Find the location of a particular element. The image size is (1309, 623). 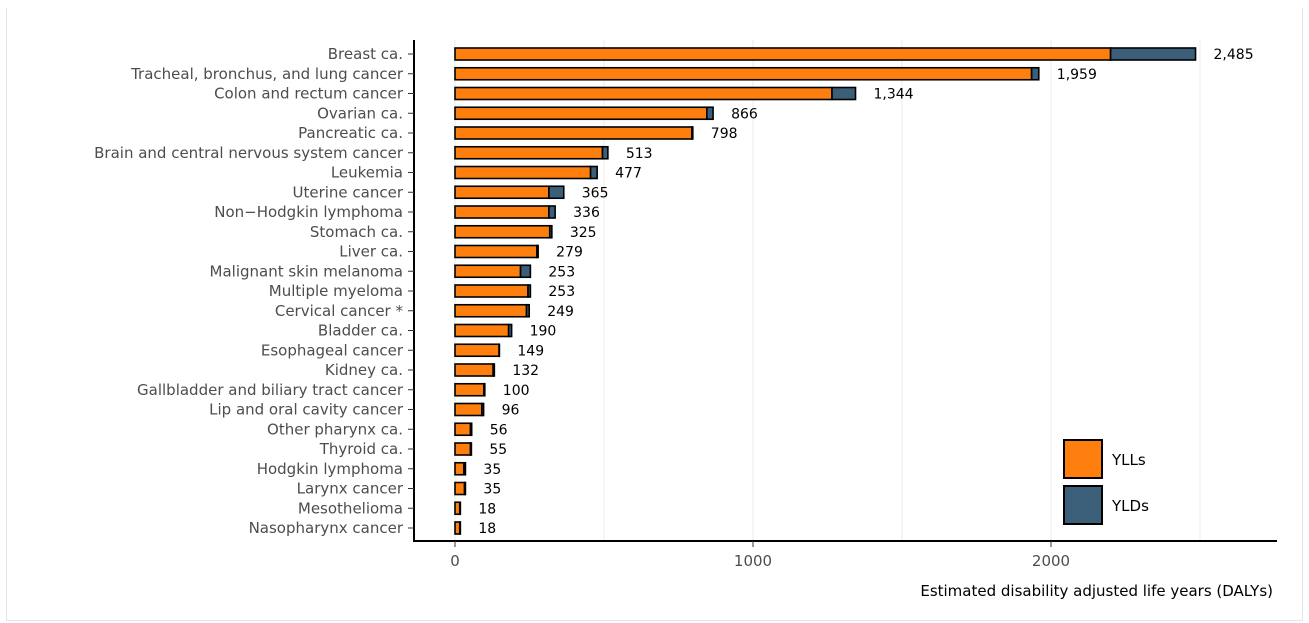

category-label: Esophageal cancer is located at coordinates (332, 350).